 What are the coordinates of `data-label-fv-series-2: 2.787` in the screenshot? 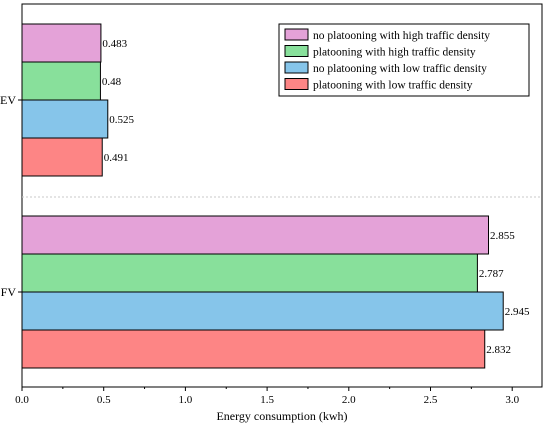 It's located at (491, 274).